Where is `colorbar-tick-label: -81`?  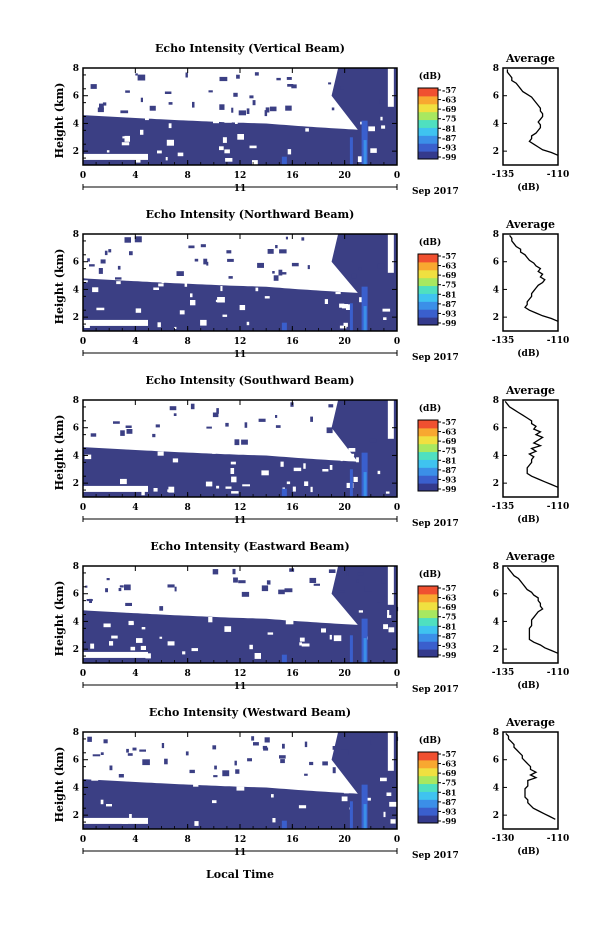 colorbar-tick-label: -81 is located at coordinates (449, 626).